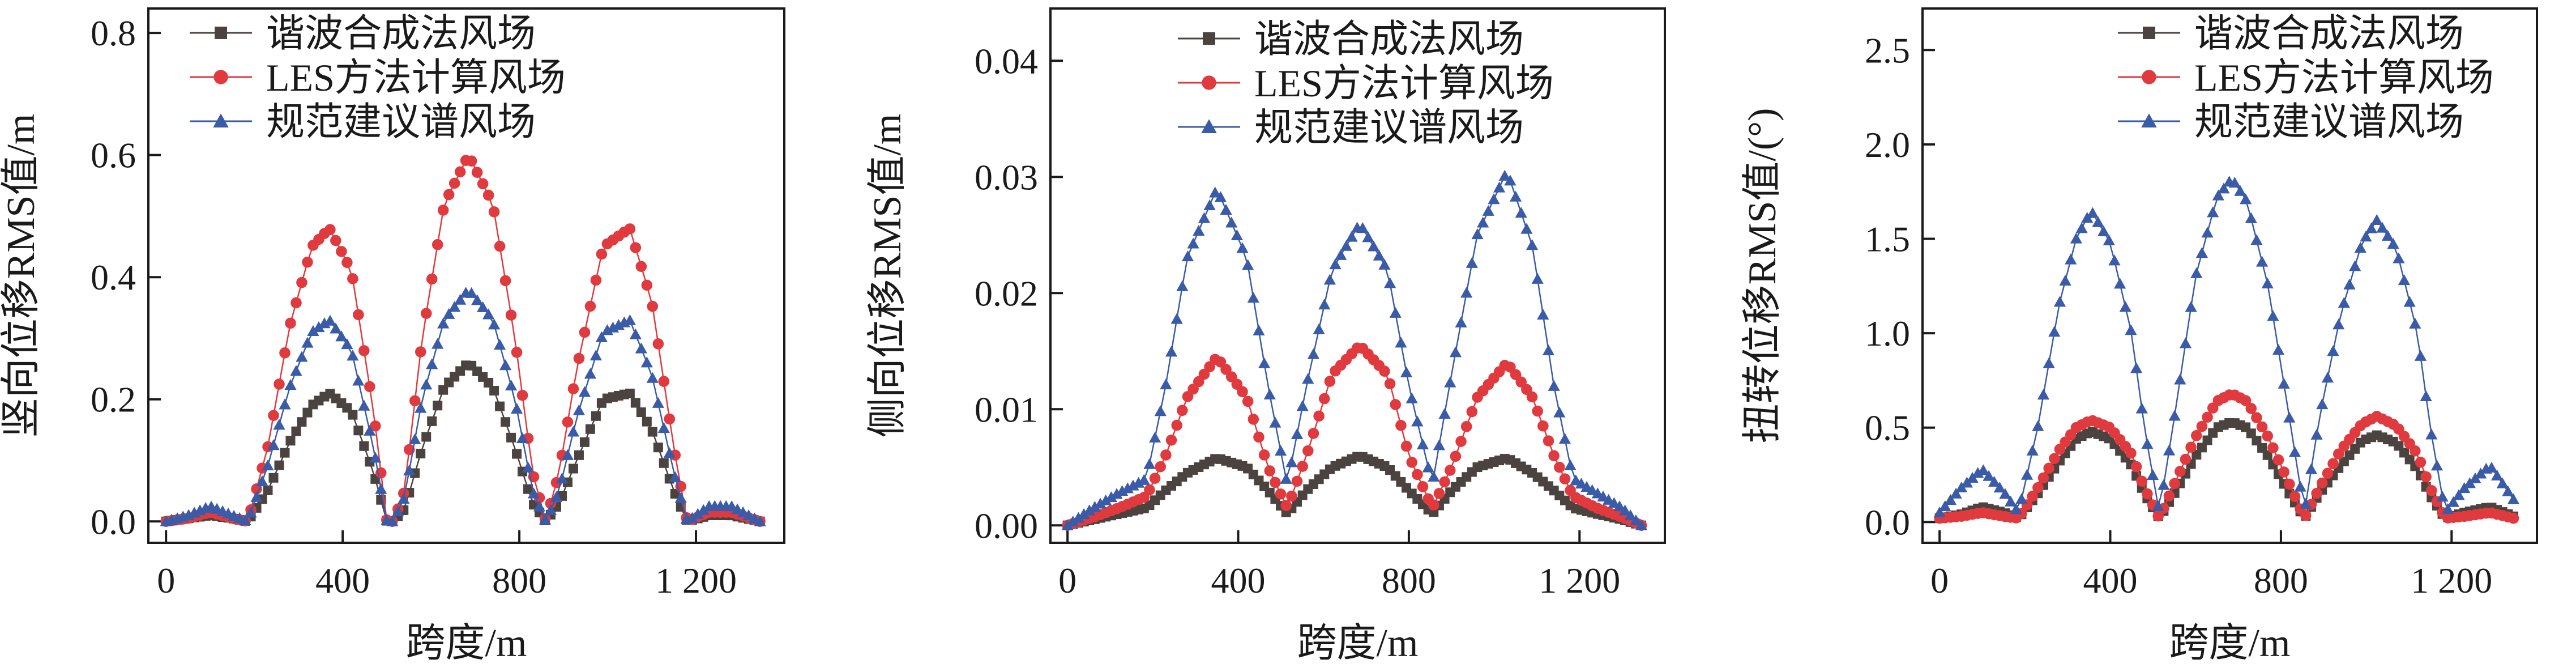 The width and height of the screenshot is (2576, 668). What do you see at coordinates (1887, 145) in the screenshot?
I see `y-tick-label: 2.0` at bounding box center [1887, 145].